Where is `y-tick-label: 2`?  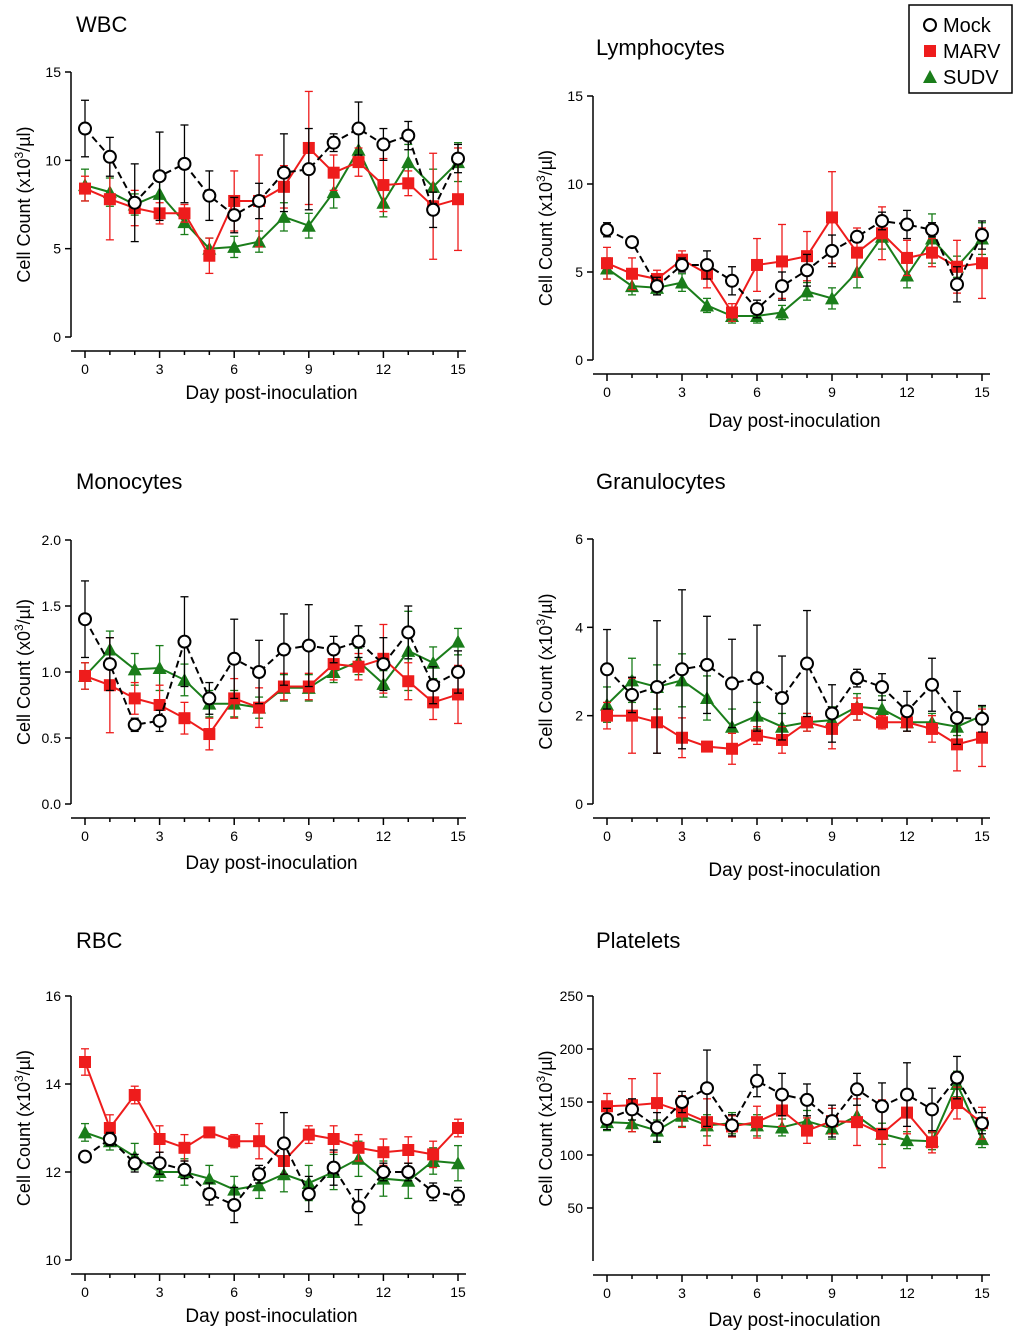 y-tick-label: 2 is located at coordinates (579, 716).